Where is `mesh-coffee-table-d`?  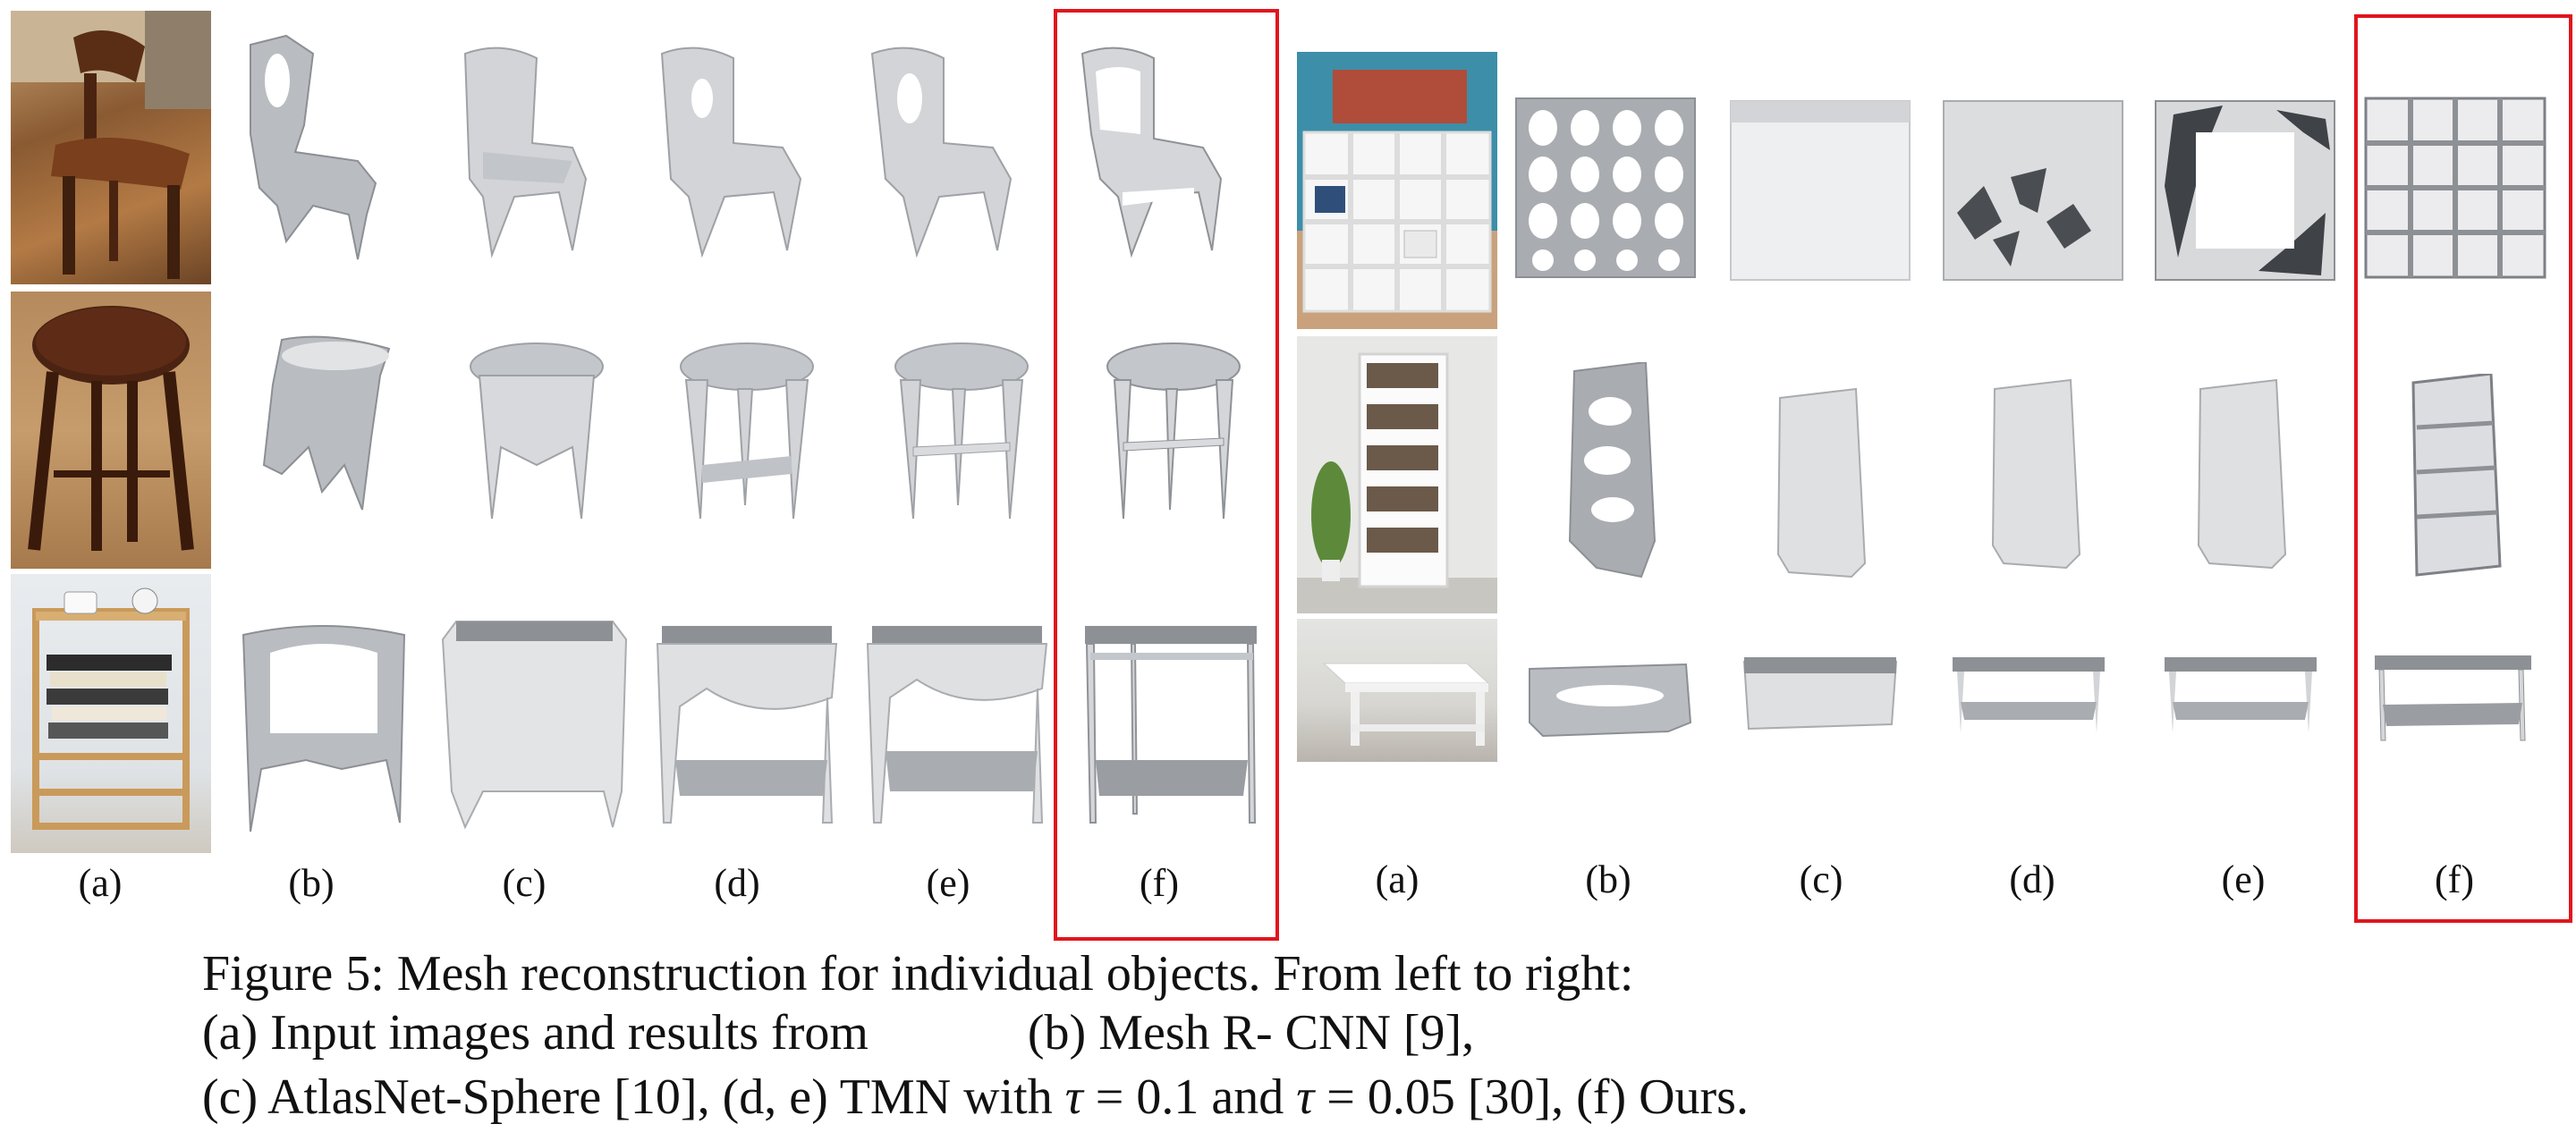 mesh-coffee-table-d is located at coordinates (2029, 695).